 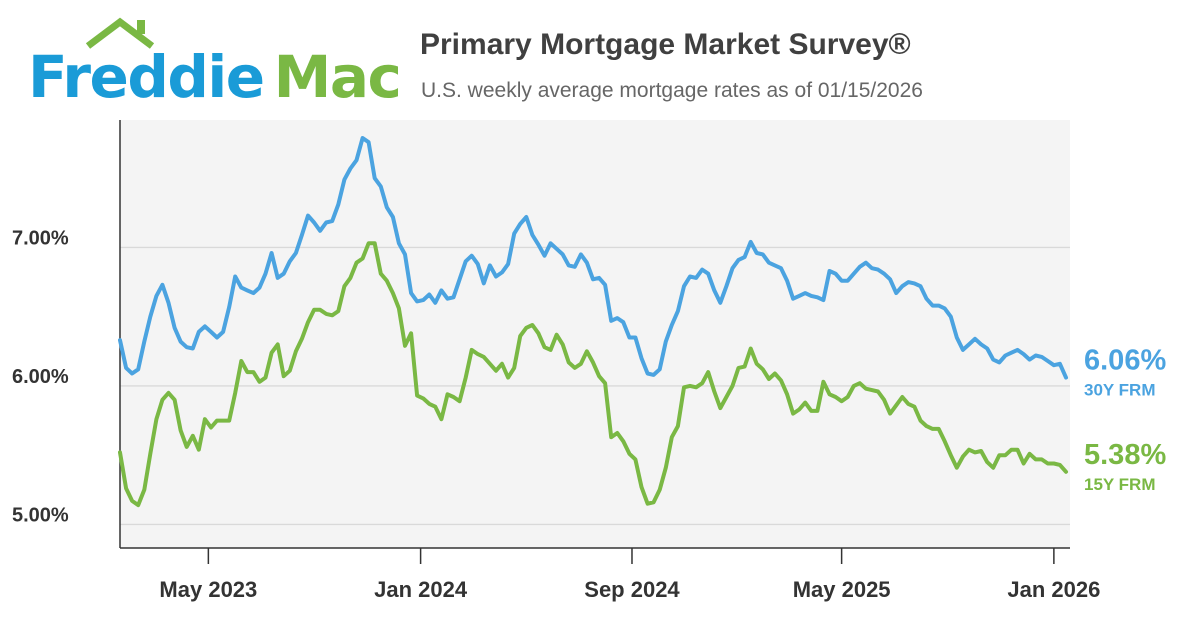 What do you see at coordinates (40, 238) in the screenshot?
I see `y-tick-label: 7.00%` at bounding box center [40, 238].